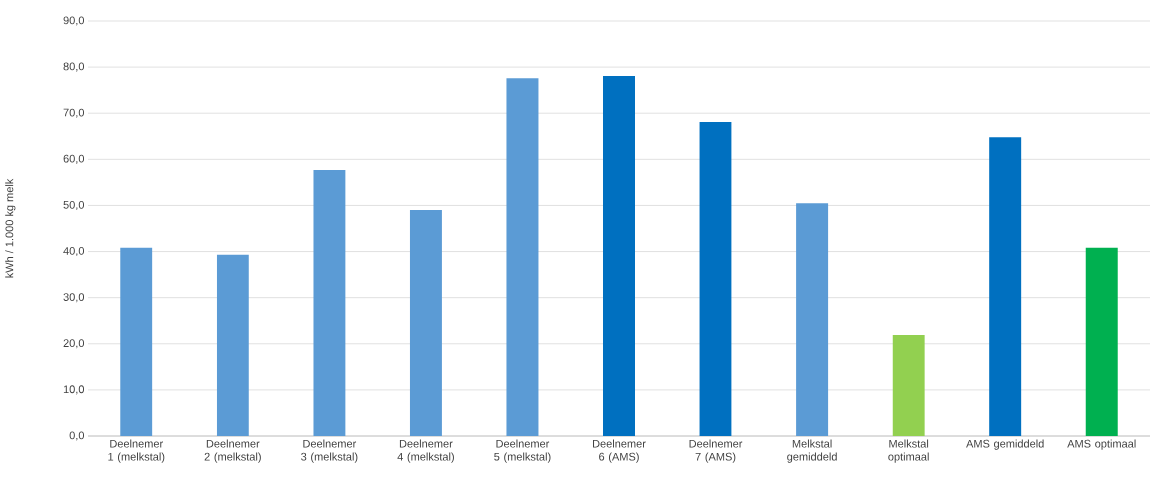 The height and width of the screenshot is (491, 1161). What do you see at coordinates (74, 252) in the screenshot?
I see `y-tick-label: 40,0` at bounding box center [74, 252].